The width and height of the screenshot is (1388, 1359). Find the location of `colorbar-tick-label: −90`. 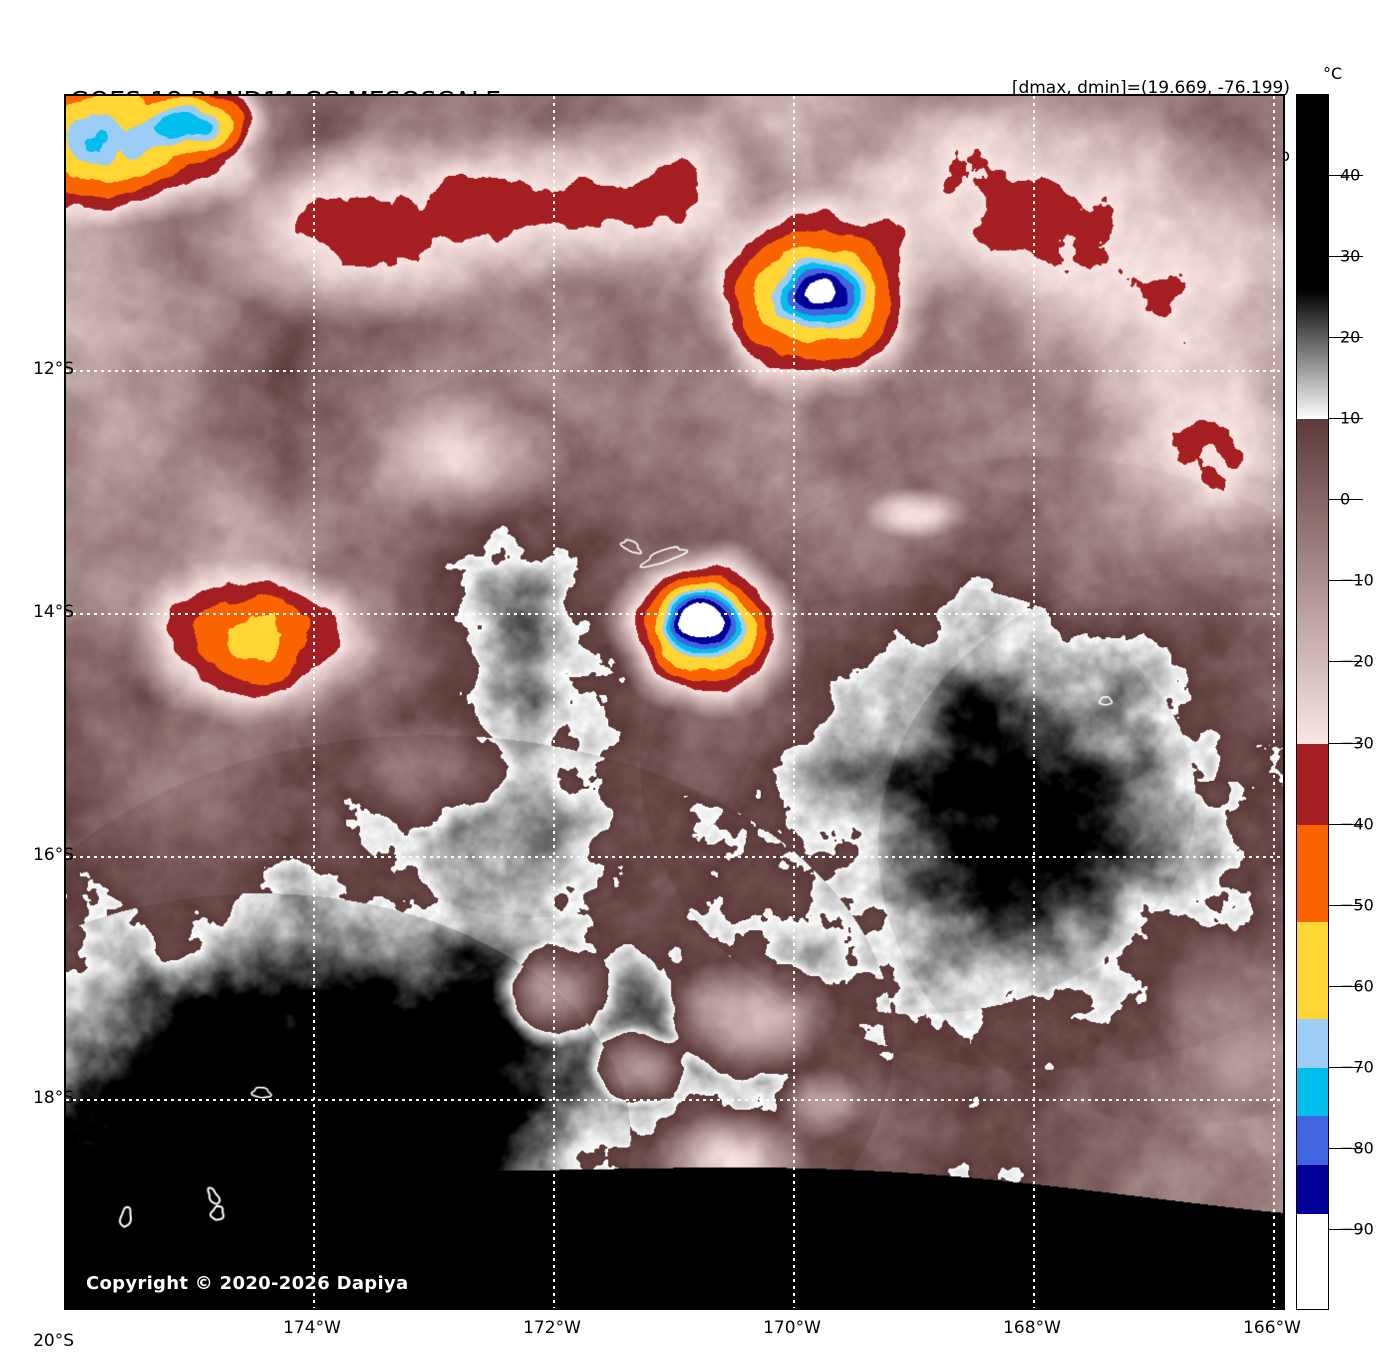

colorbar-tick-label: −90 is located at coordinates (1357, 1229).